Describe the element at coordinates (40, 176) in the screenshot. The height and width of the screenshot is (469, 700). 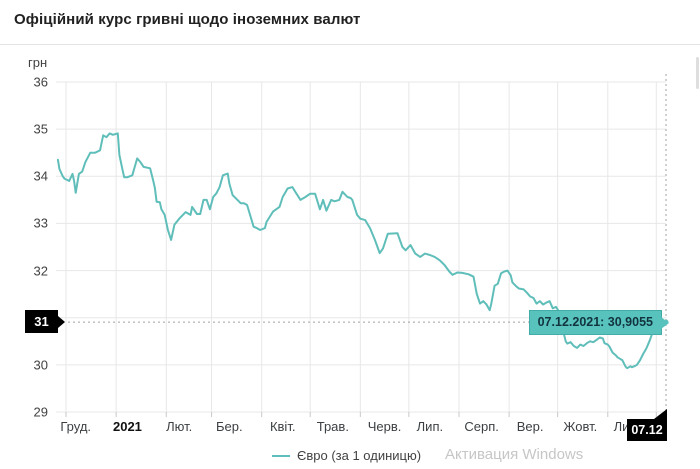
I see `y-tick-label: 34` at that location.